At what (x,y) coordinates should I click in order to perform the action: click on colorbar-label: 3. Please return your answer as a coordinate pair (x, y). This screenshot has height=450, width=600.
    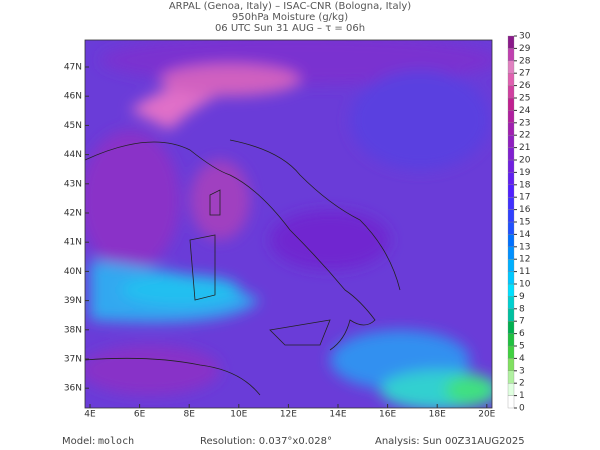
    Looking at the image, I should click on (522, 371).